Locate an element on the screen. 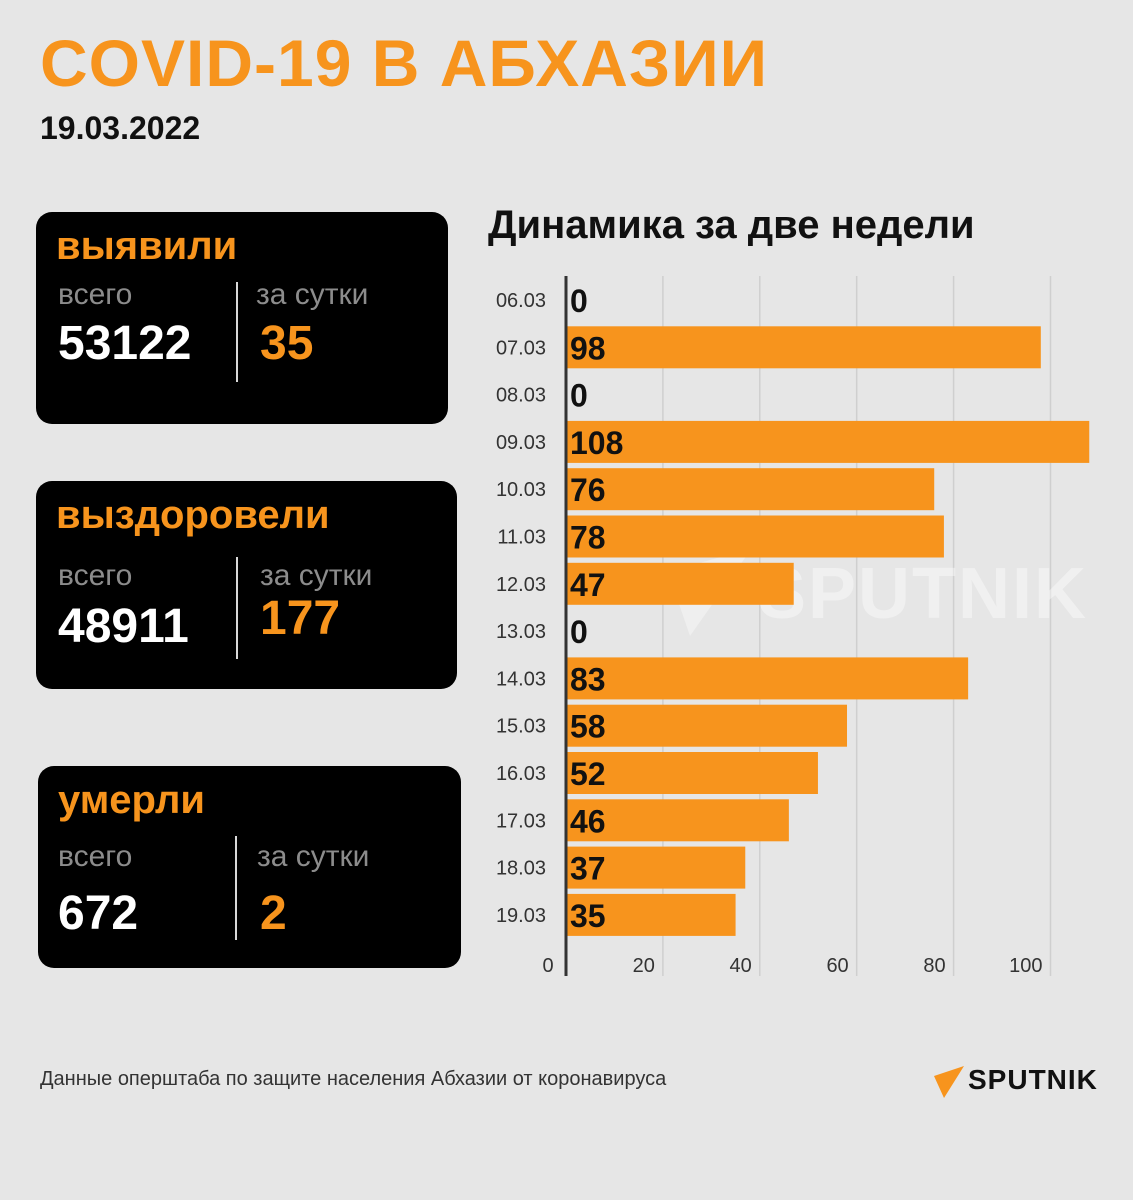  category-label: 08.03 is located at coordinates (521, 396).